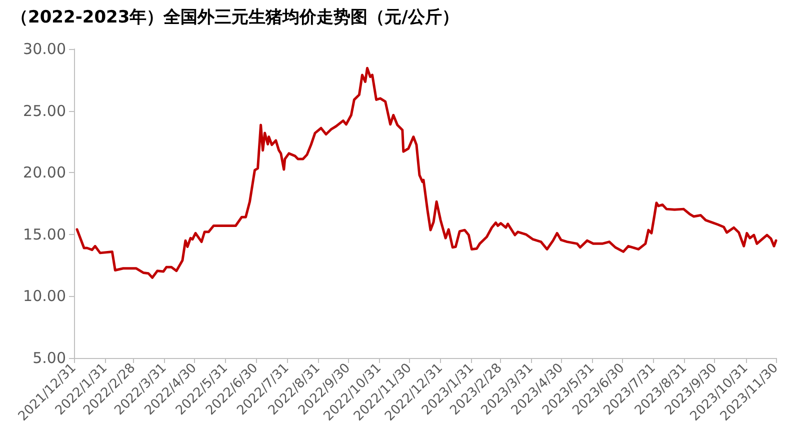 The height and width of the screenshot is (448, 790). I want to click on y-tick-label: 30.00, so click(44, 49).